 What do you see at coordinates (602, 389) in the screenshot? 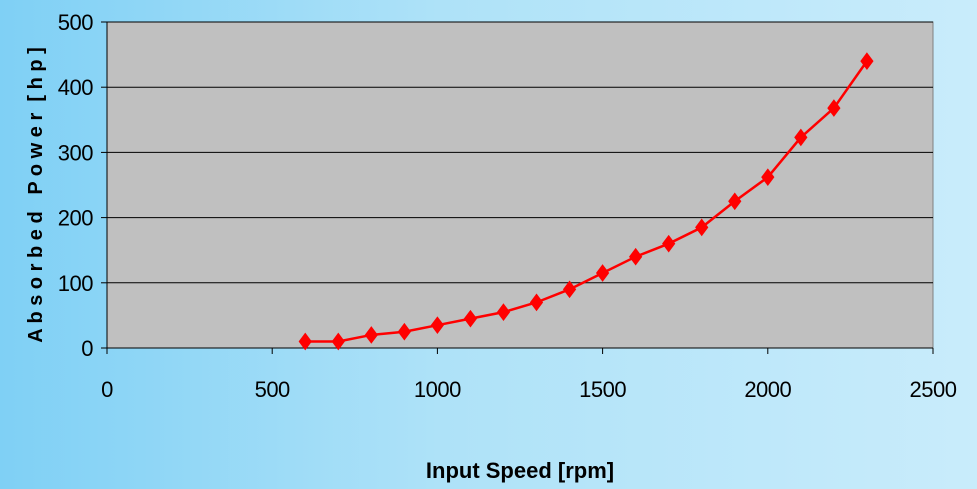
I see `x-tick-label-1500: 1500` at bounding box center [602, 389].